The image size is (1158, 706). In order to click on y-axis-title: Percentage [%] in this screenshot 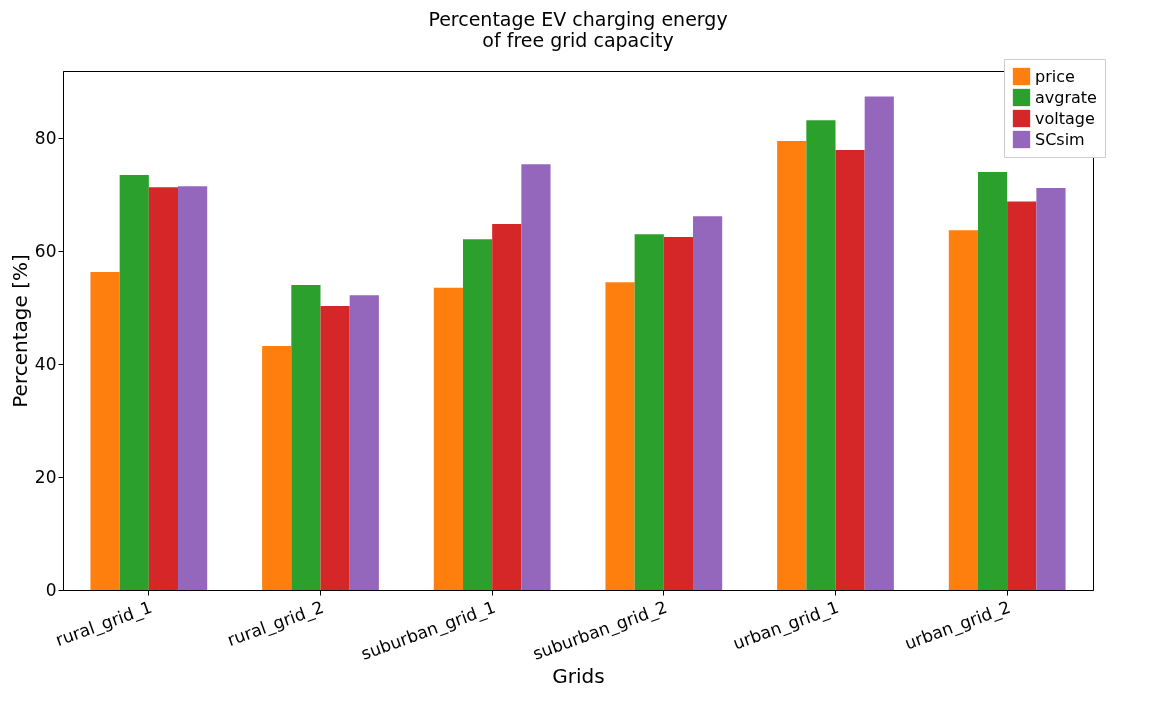, I will do `click(19, 331)`.